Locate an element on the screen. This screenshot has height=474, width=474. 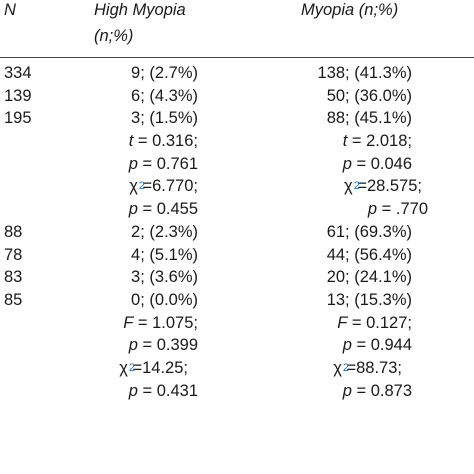
stat-value: = 2.018; is located at coordinates (381, 141).